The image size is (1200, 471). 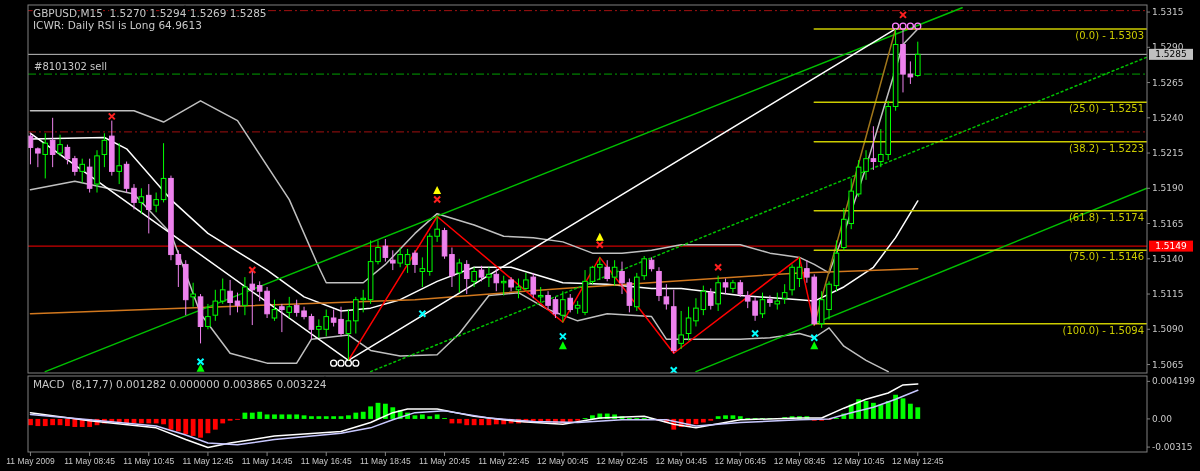 What do you see at coordinates (1168, 117) in the screenshot?
I see `y-tick-label: 1.5240` at bounding box center [1168, 117].